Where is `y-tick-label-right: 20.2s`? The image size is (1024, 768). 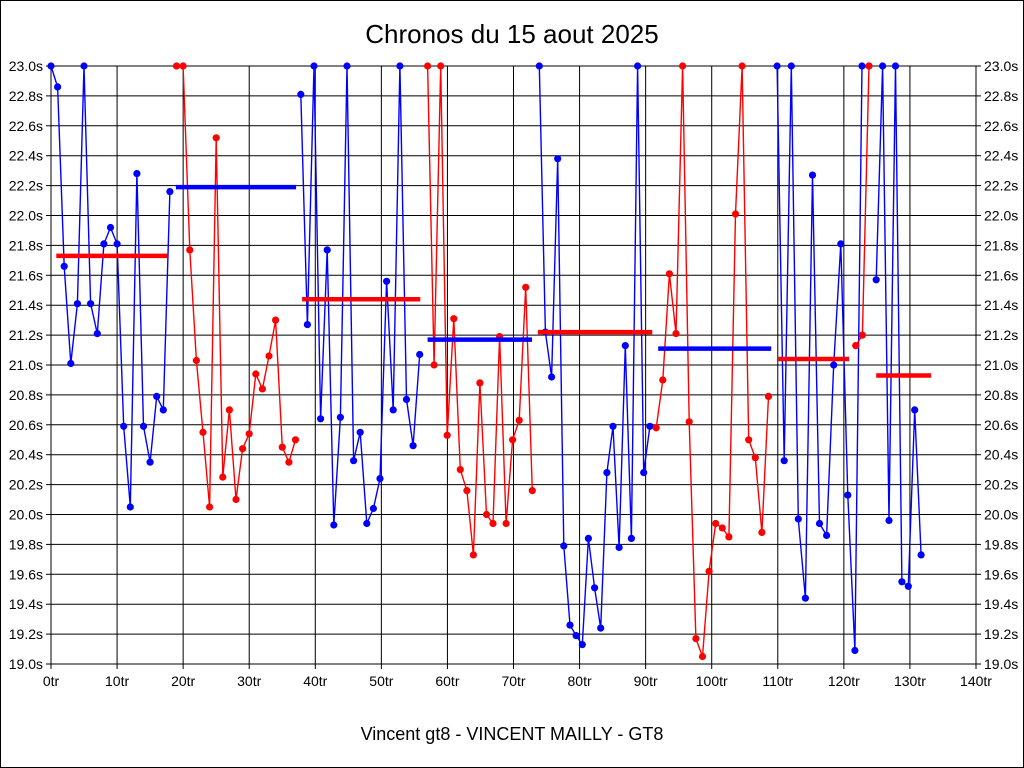
y-tick-label-right: 20.2s is located at coordinates (1001, 485).